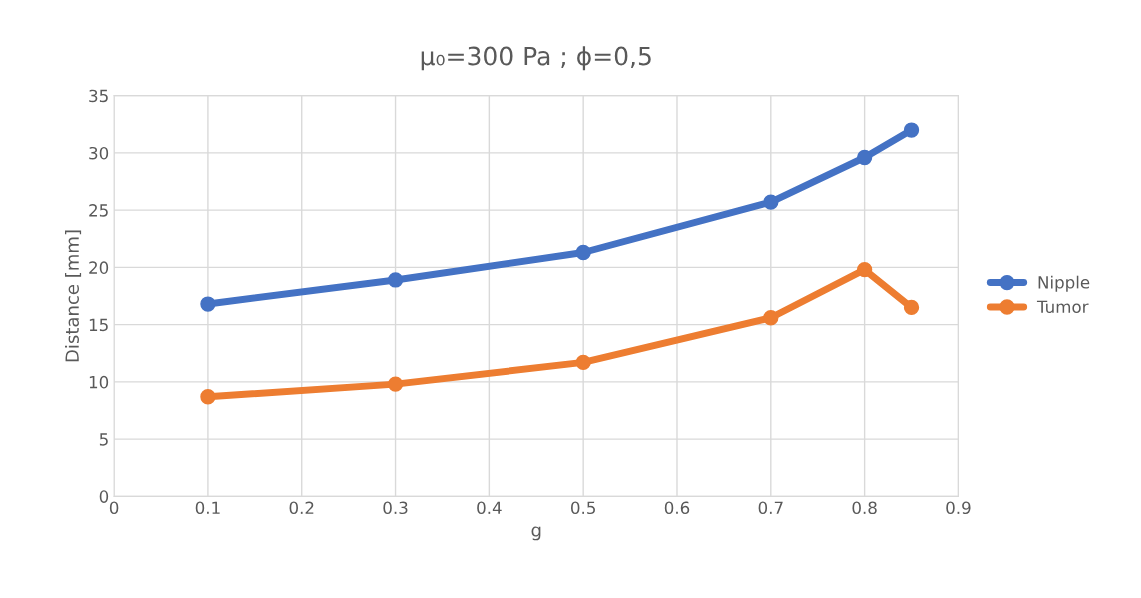 This screenshot has width=1141, height=598. I want to click on x-tick-label: 0.3, so click(395, 508).